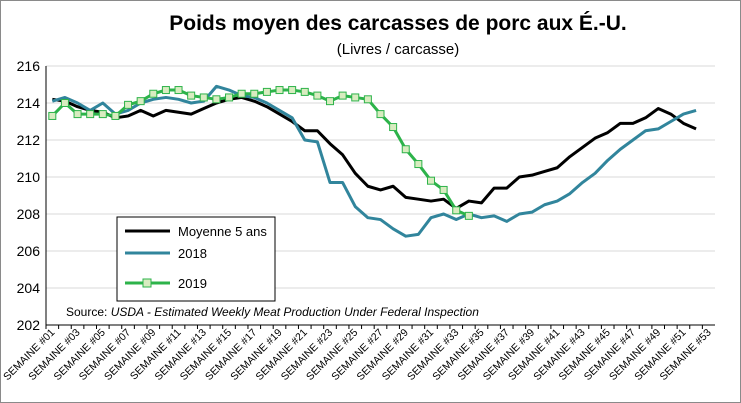  What do you see at coordinates (29, 66) in the screenshot?
I see `y-tick-label-216: 216` at bounding box center [29, 66].